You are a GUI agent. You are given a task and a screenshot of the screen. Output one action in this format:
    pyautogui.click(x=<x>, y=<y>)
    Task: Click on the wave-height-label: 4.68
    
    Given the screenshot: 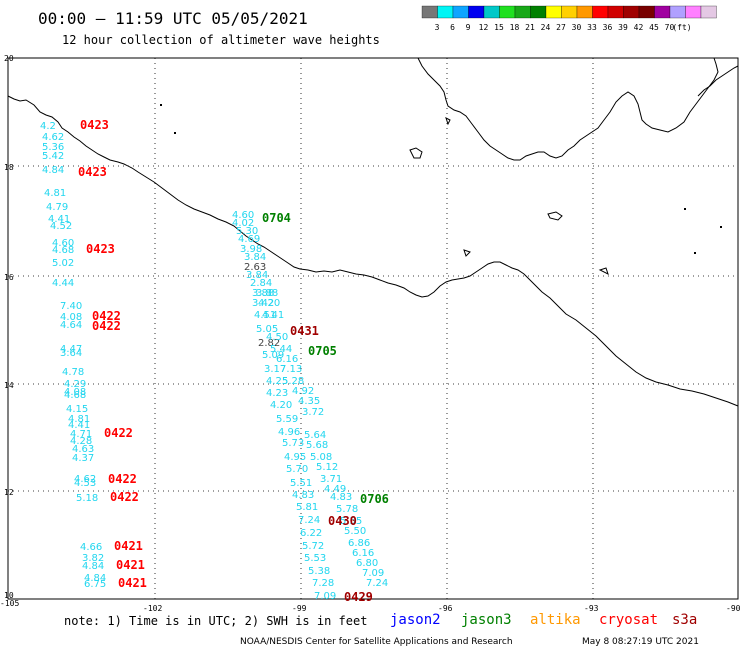 What is the action you would take?
    pyautogui.click(x=75, y=395)
    